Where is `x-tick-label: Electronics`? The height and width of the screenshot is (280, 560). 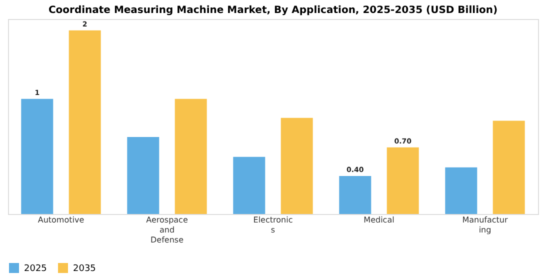 x-tick-label: Electronics is located at coordinates (273, 225).